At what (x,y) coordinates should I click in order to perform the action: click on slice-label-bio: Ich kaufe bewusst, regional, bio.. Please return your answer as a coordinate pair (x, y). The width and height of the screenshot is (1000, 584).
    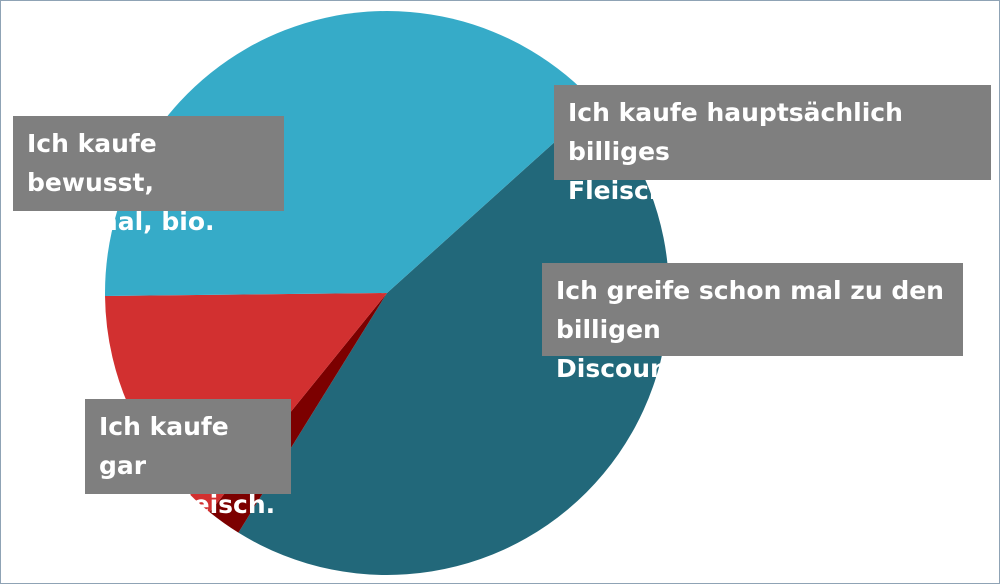
    Looking at the image, I should click on (148, 176).